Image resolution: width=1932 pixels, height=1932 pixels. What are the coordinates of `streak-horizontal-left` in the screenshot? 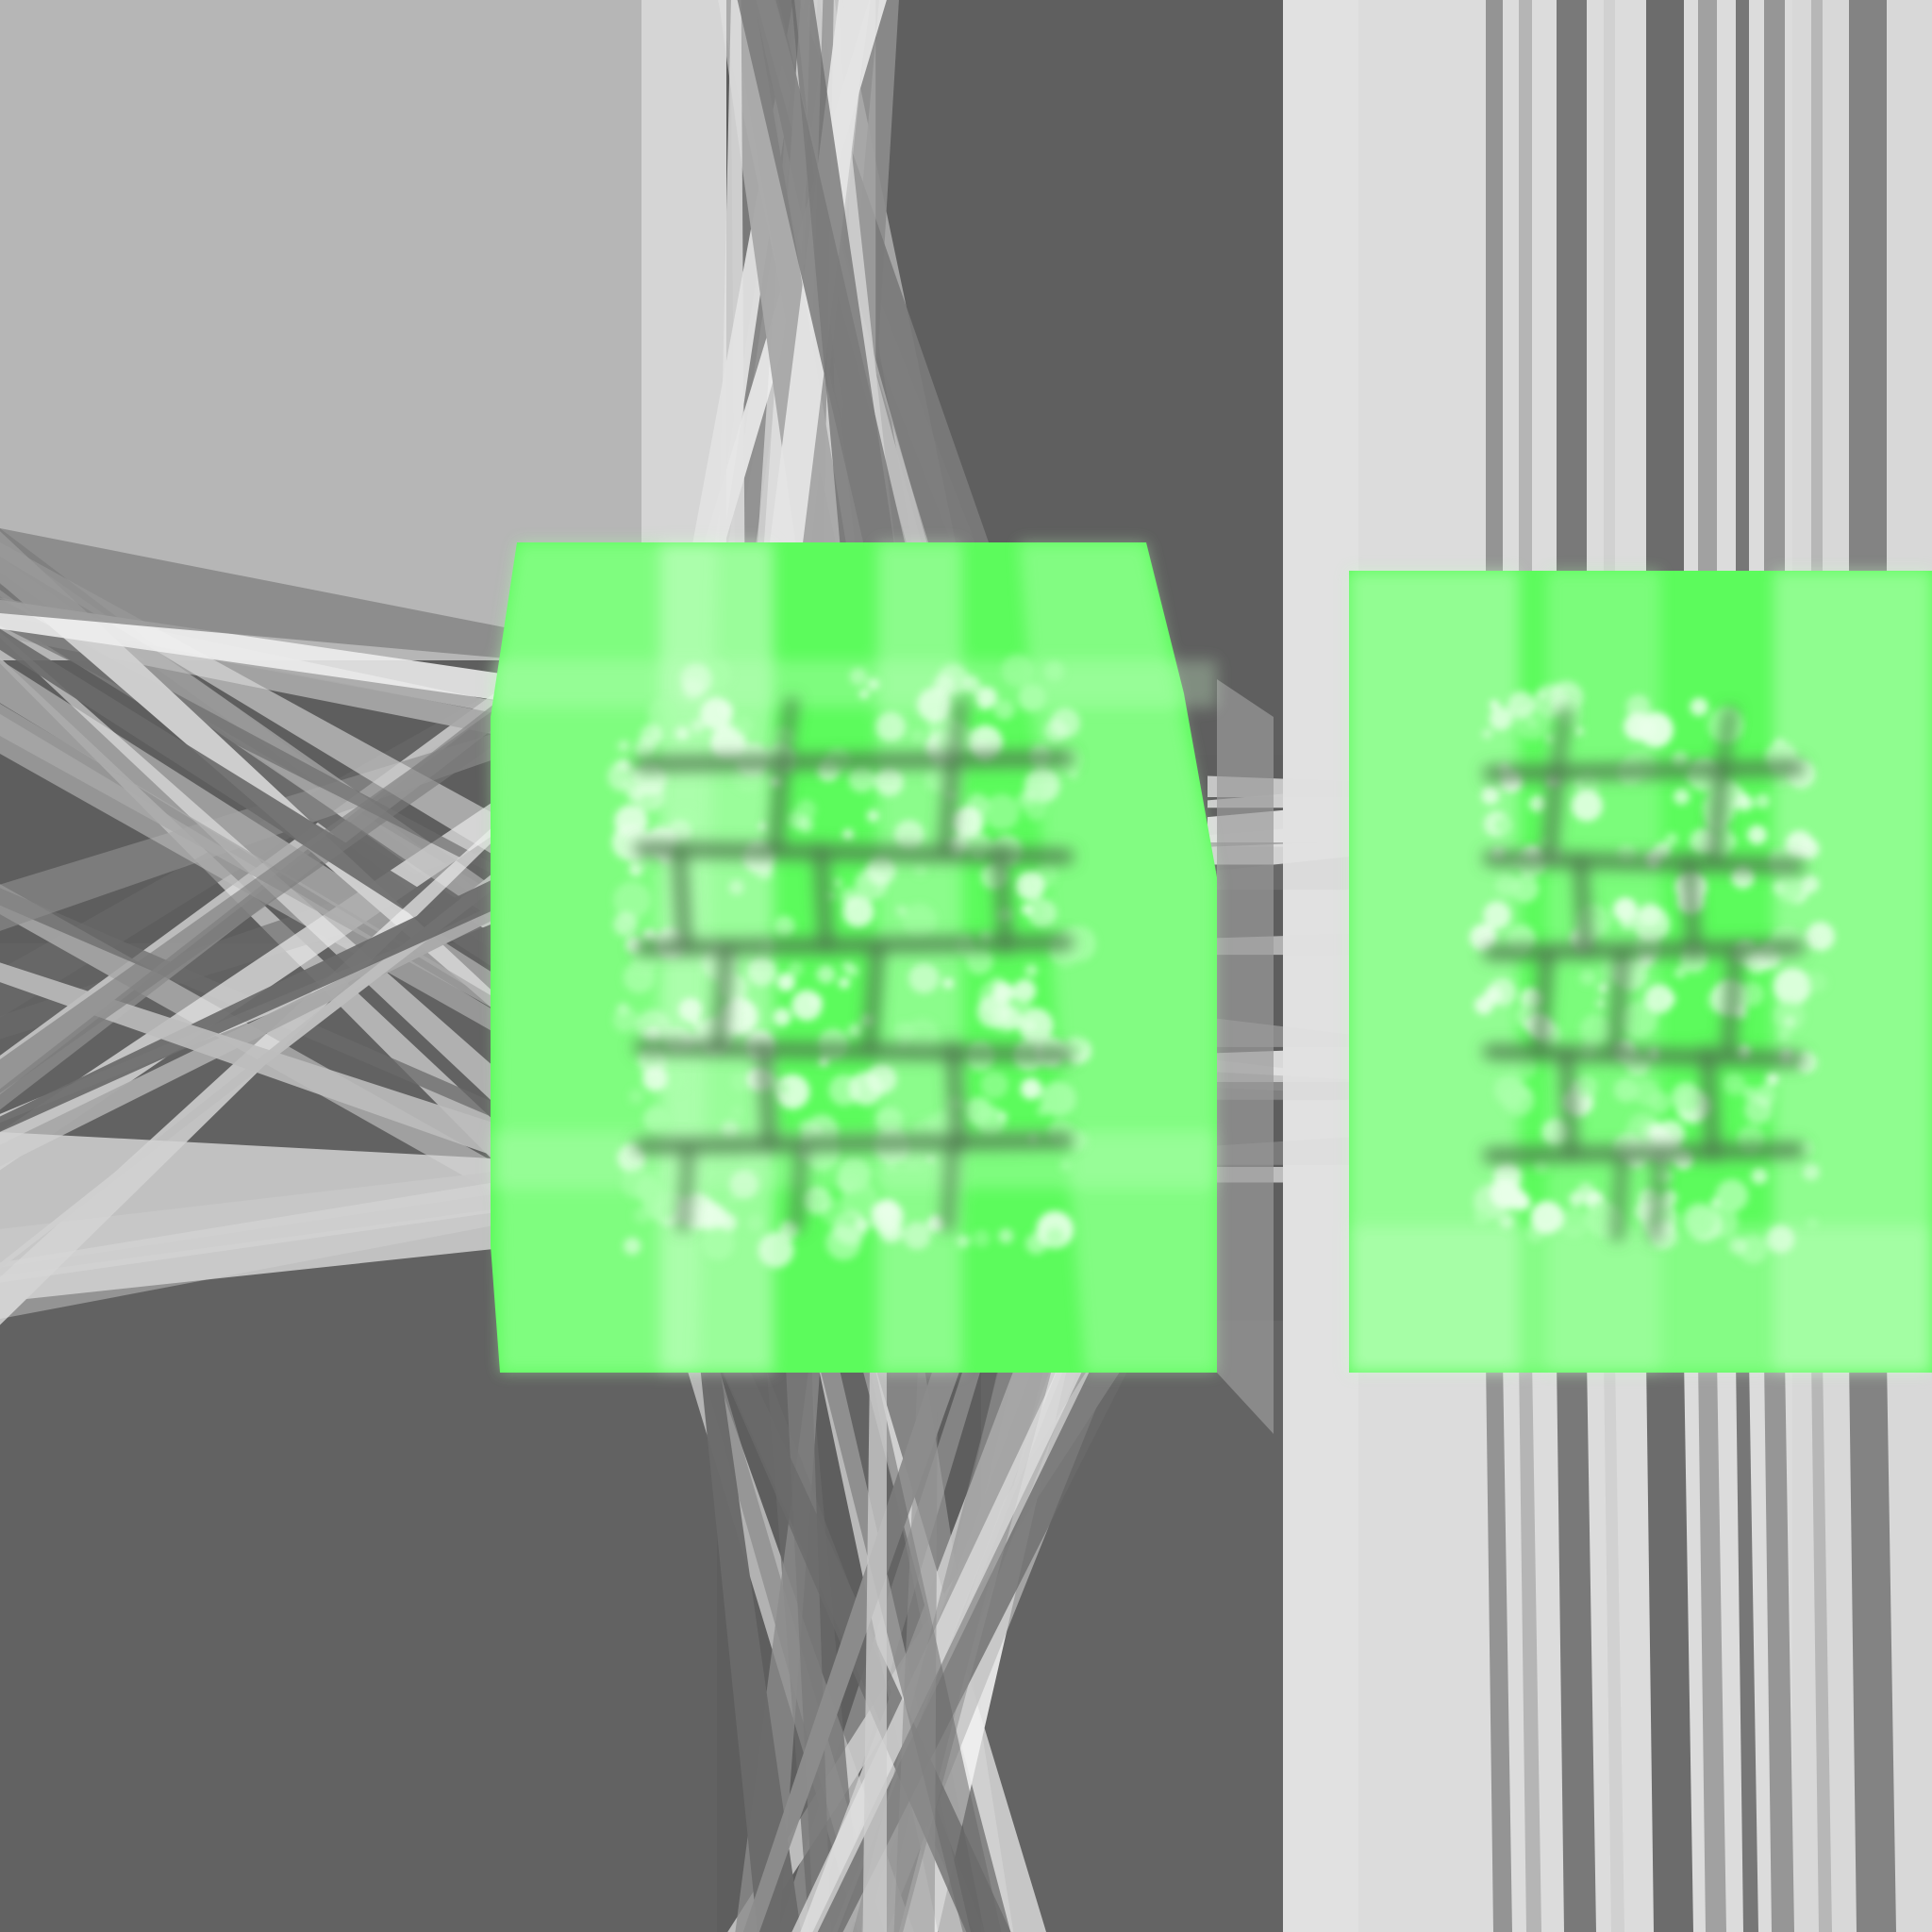 It's located at (264, 810).